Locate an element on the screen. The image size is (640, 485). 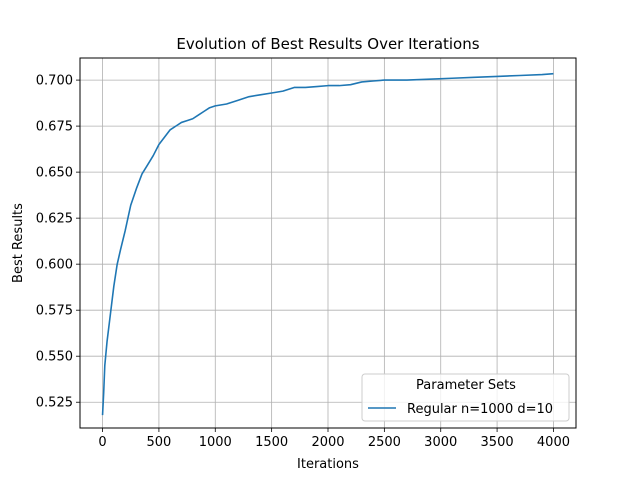
y-tick-label: 0.600 is located at coordinates (54, 265).